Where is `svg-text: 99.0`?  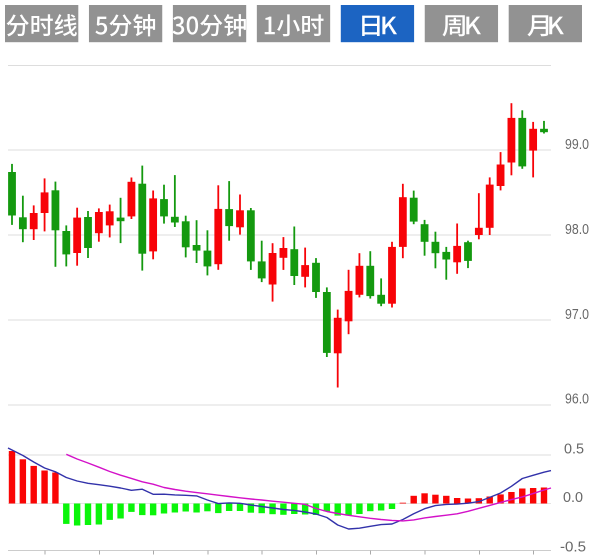
svg-text: 99.0 is located at coordinates (577, 145).